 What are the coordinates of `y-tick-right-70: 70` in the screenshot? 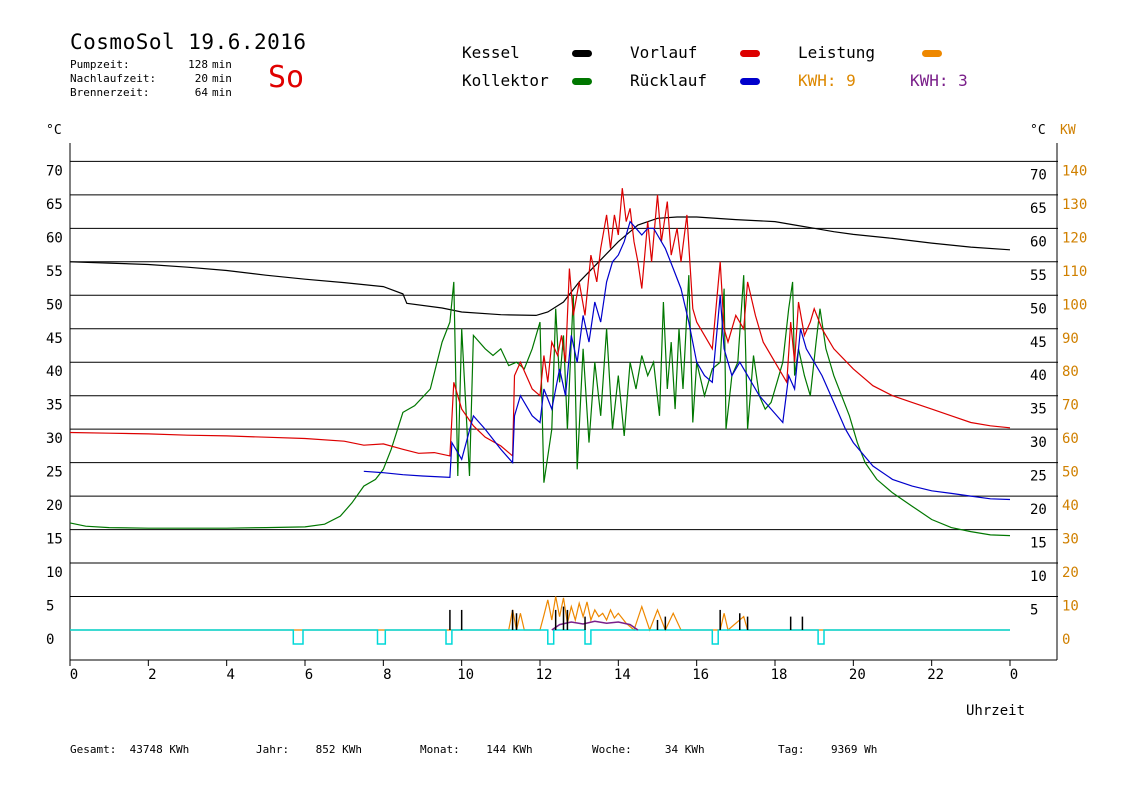 It's located at (1038, 175).